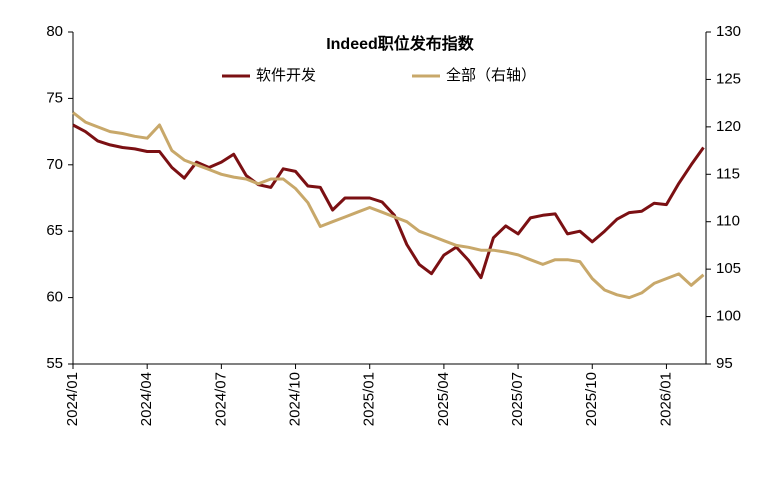 The image size is (772, 478). I want to click on y2-tick-label: 125, so click(728, 78).